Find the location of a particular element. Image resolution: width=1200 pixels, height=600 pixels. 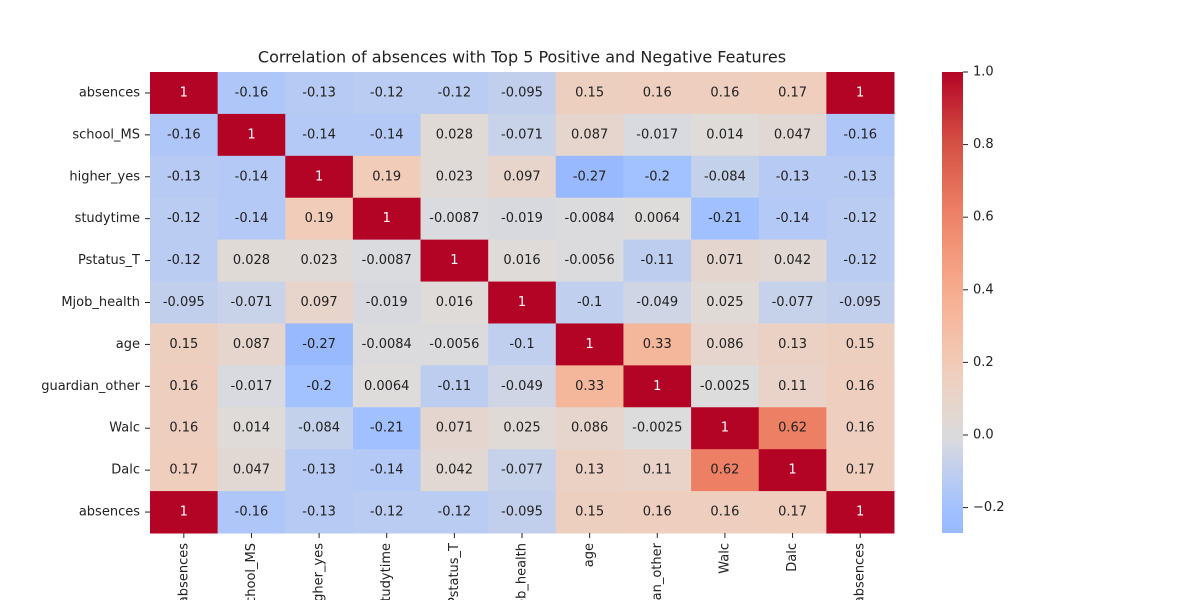

cell-label: 0.047 is located at coordinates (792, 134).